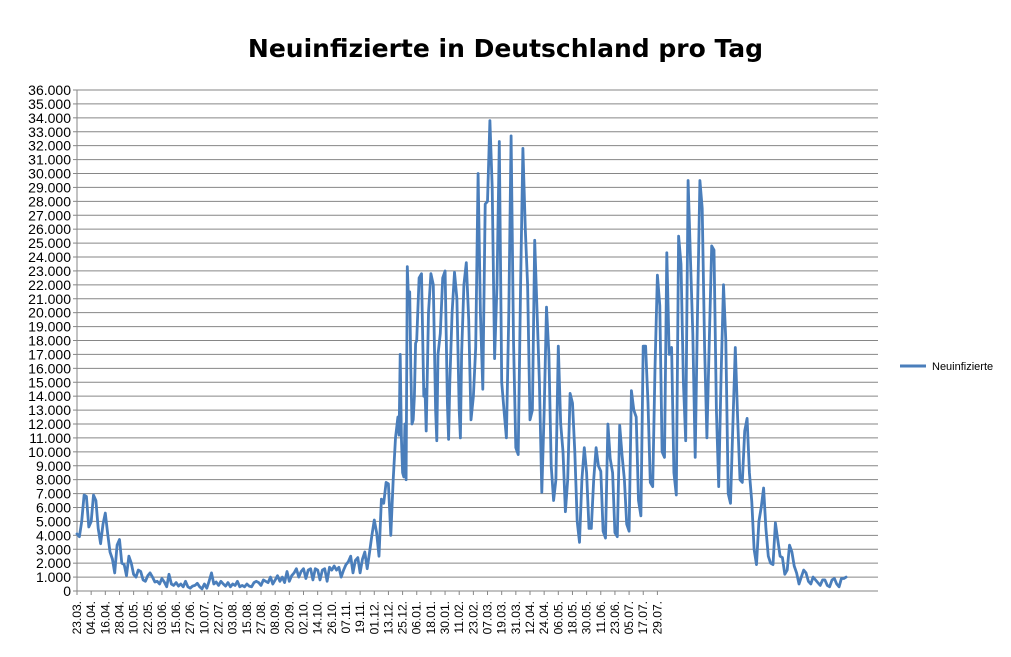  Describe the element at coordinates (601, 617) in the screenshot. I see `x-tick-label: 11.06.` at that location.